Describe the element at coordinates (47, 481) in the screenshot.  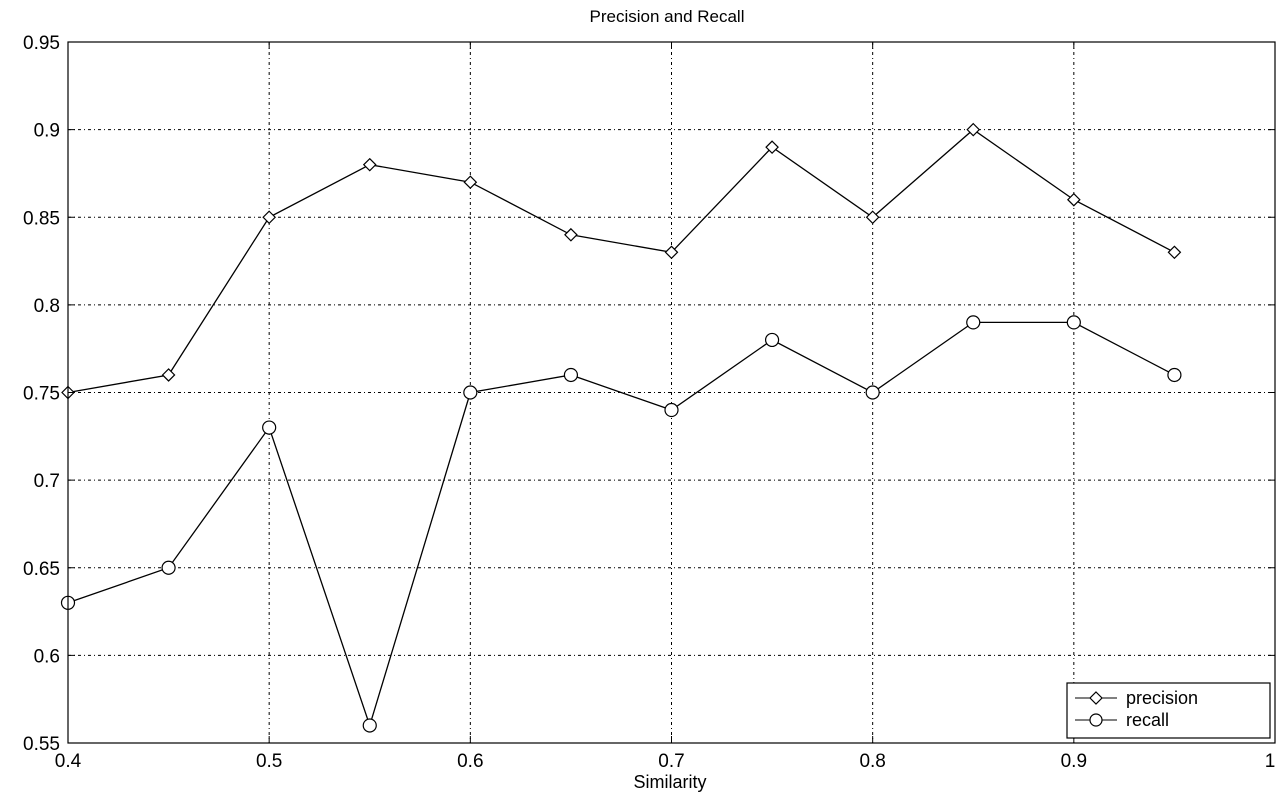
I see `y-tick-label: 0.7` at that location.